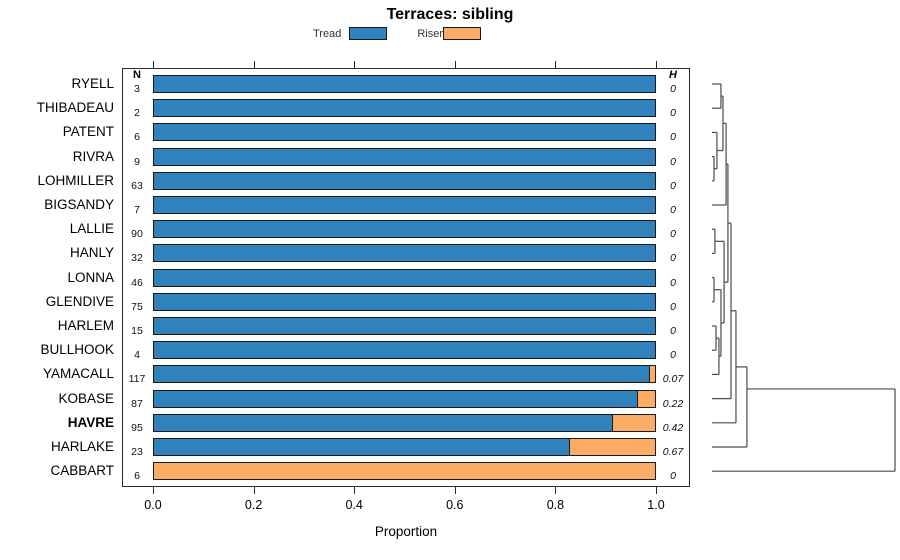 The image size is (900, 560). What do you see at coordinates (91, 253) in the screenshot?
I see `category-label: HANLY` at bounding box center [91, 253].